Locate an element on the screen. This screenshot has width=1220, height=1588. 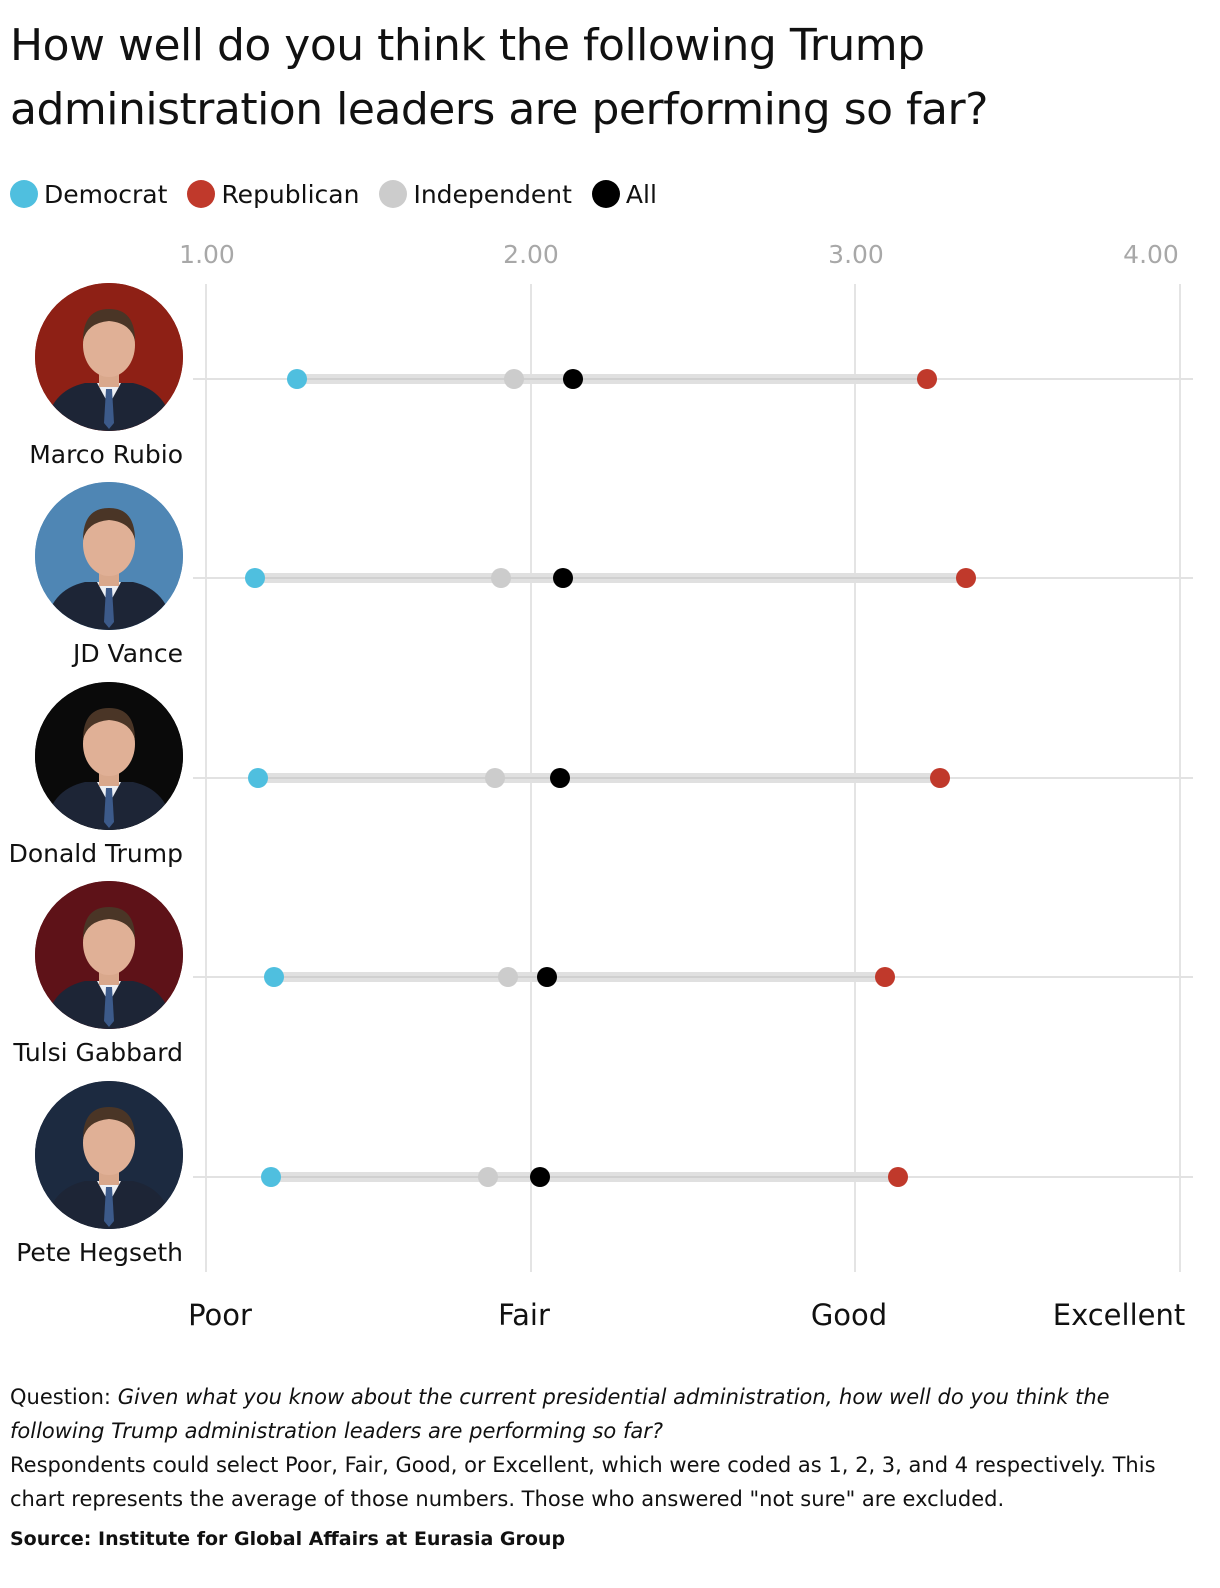
legend-item-independent: Independent is located at coordinates (475, 194).